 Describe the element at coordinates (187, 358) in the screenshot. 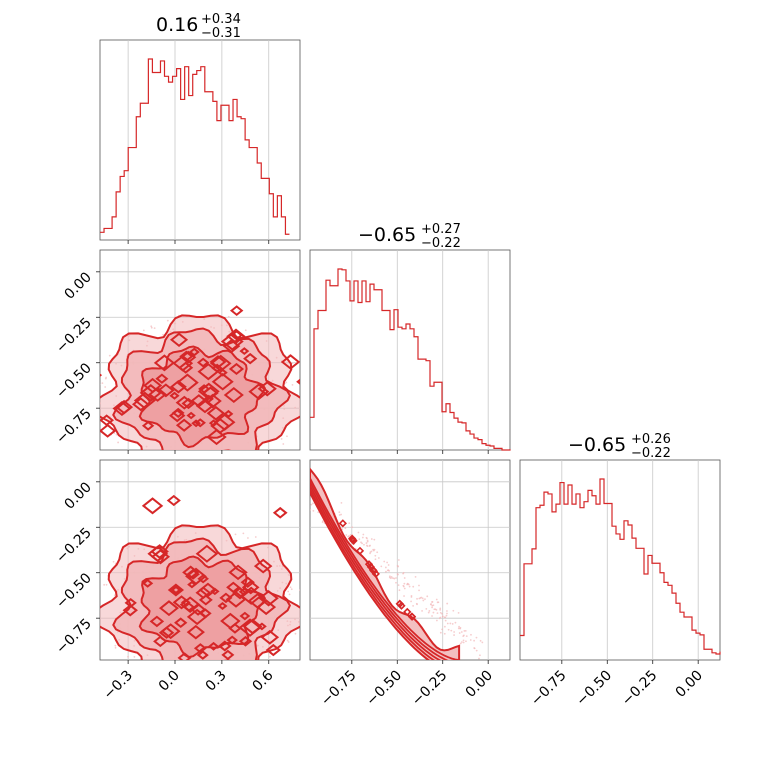

I see `panel-density-param1-vs-param2` at that location.